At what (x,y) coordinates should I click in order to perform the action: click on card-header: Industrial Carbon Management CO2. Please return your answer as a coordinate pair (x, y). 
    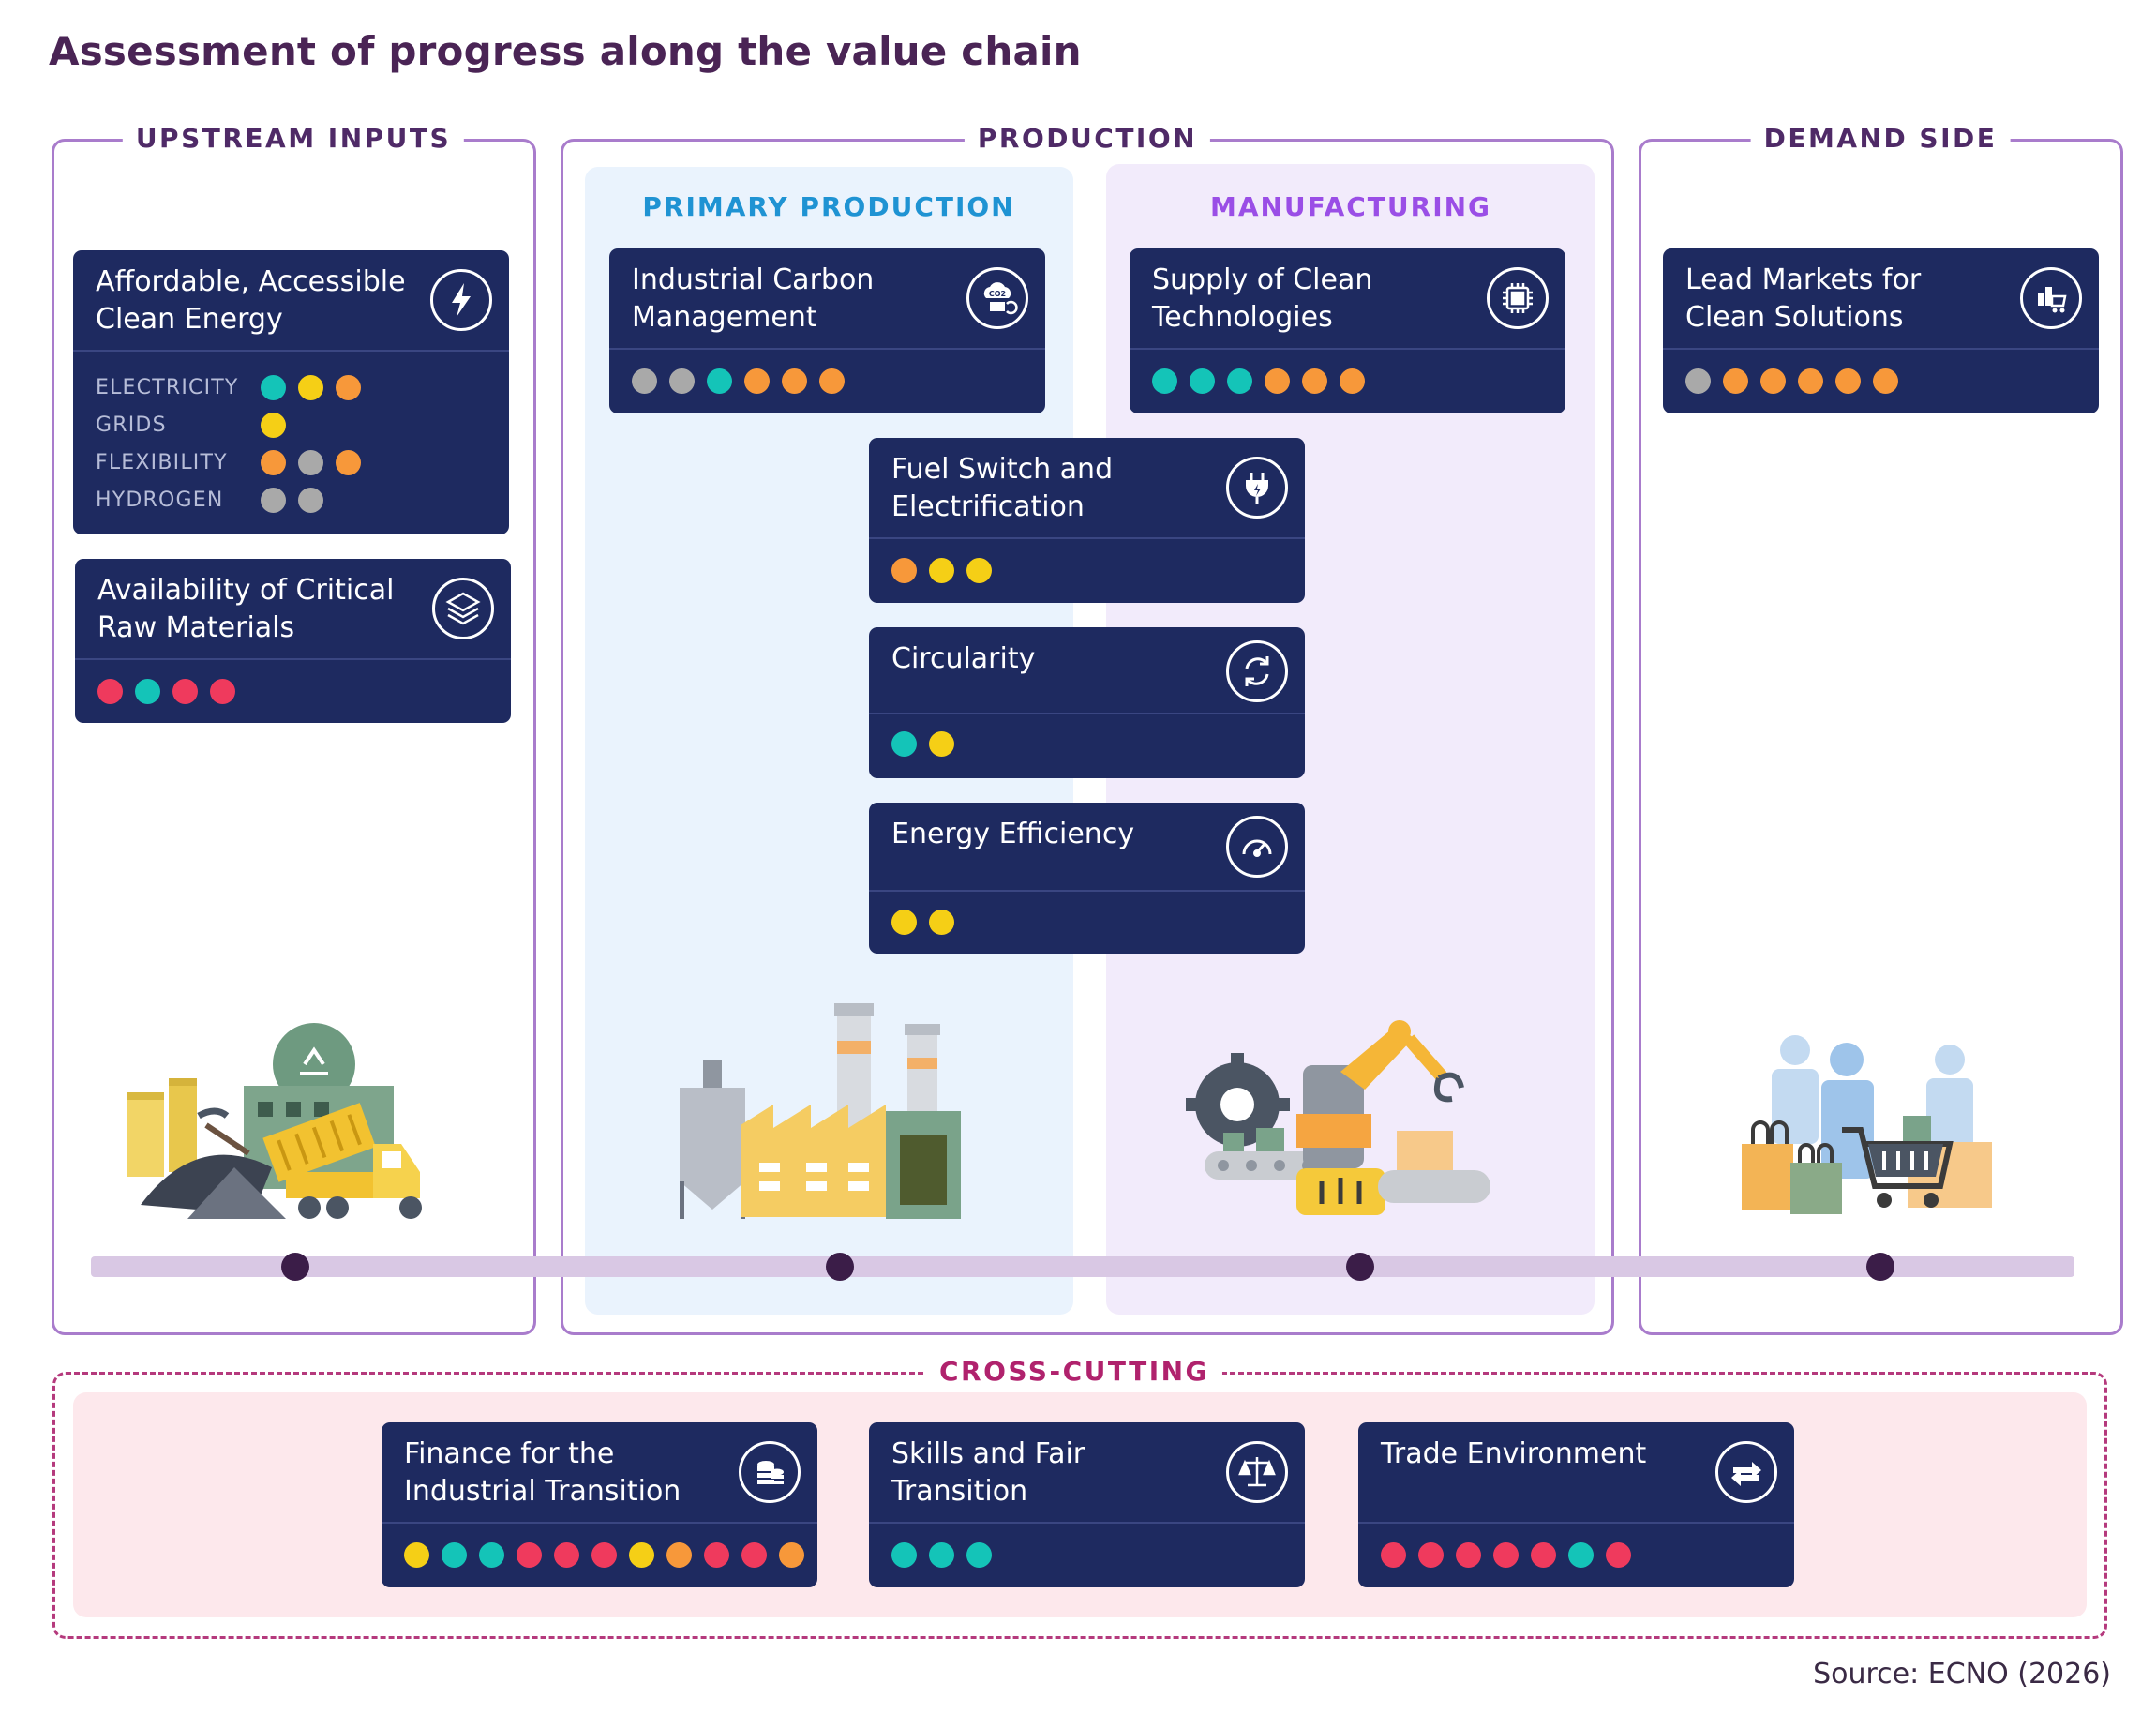
    Looking at the image, I should click on (827, 299).